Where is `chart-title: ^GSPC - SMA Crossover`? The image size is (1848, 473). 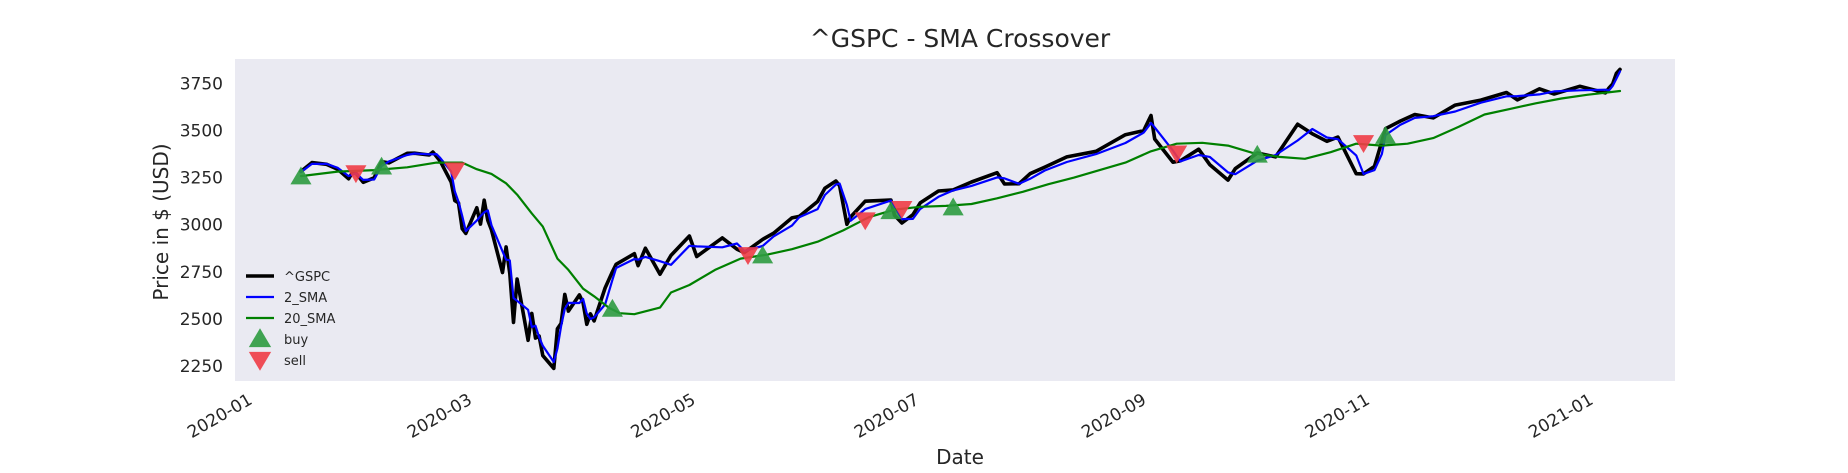 chart-title: ^GSPC - SMA Crossover is located at coordinates (960, 38).